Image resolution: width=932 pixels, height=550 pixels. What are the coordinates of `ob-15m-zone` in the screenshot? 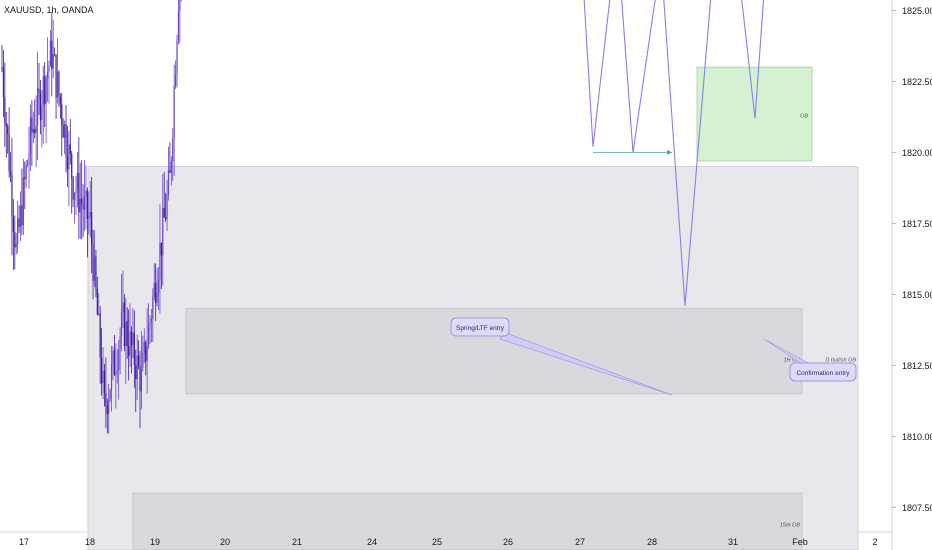 It's located at (467, 521).